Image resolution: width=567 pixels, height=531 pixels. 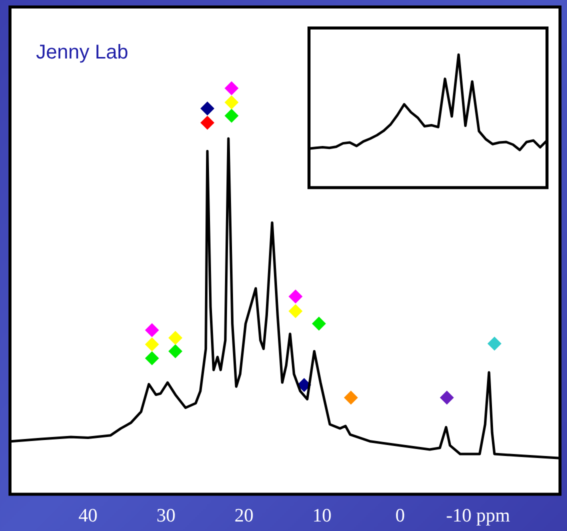 I want to click on text: Jenny Lab, so click(x=82, y=53).